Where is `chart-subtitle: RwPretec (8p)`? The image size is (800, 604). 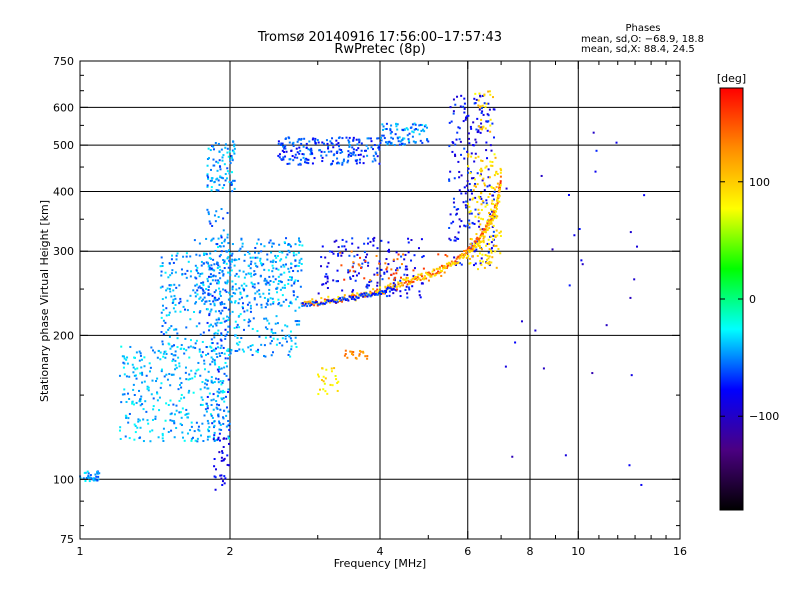
chart-subtitle: RwPretec (8p) is located at coordinates (379, 49).